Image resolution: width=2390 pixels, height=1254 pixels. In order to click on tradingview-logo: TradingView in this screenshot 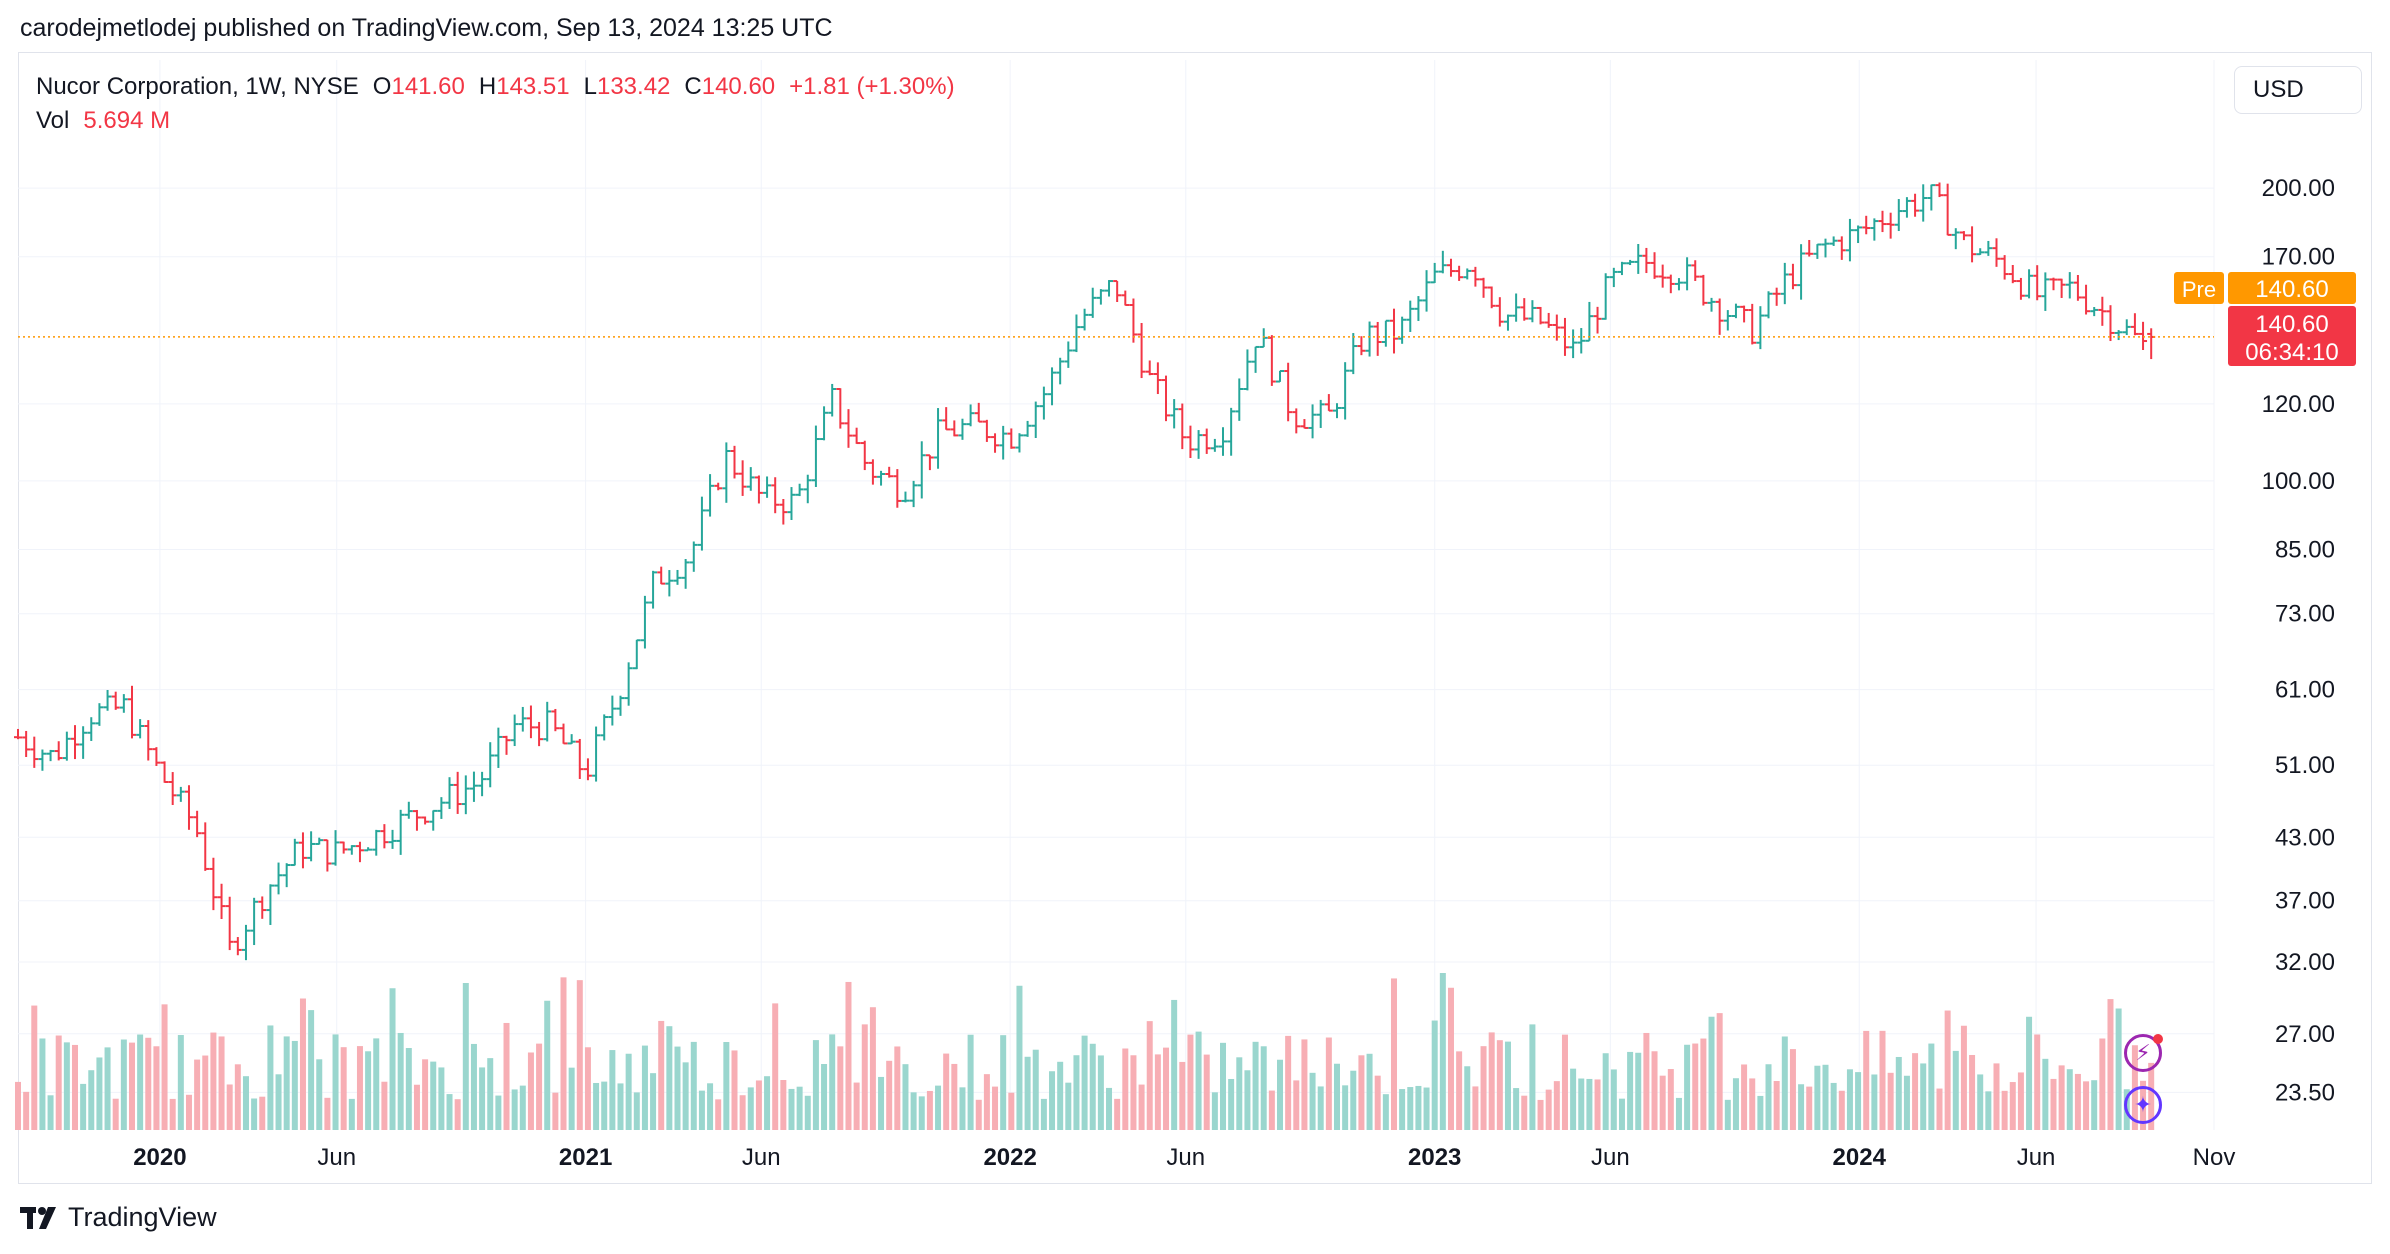, I will do `click(118, 1217)`.